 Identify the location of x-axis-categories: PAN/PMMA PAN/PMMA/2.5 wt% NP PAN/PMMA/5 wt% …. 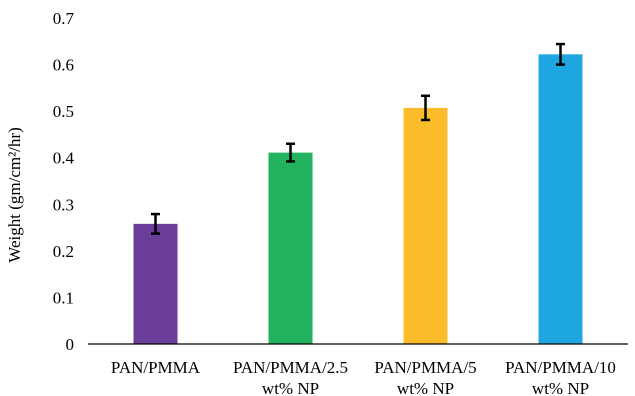
(363, 377).